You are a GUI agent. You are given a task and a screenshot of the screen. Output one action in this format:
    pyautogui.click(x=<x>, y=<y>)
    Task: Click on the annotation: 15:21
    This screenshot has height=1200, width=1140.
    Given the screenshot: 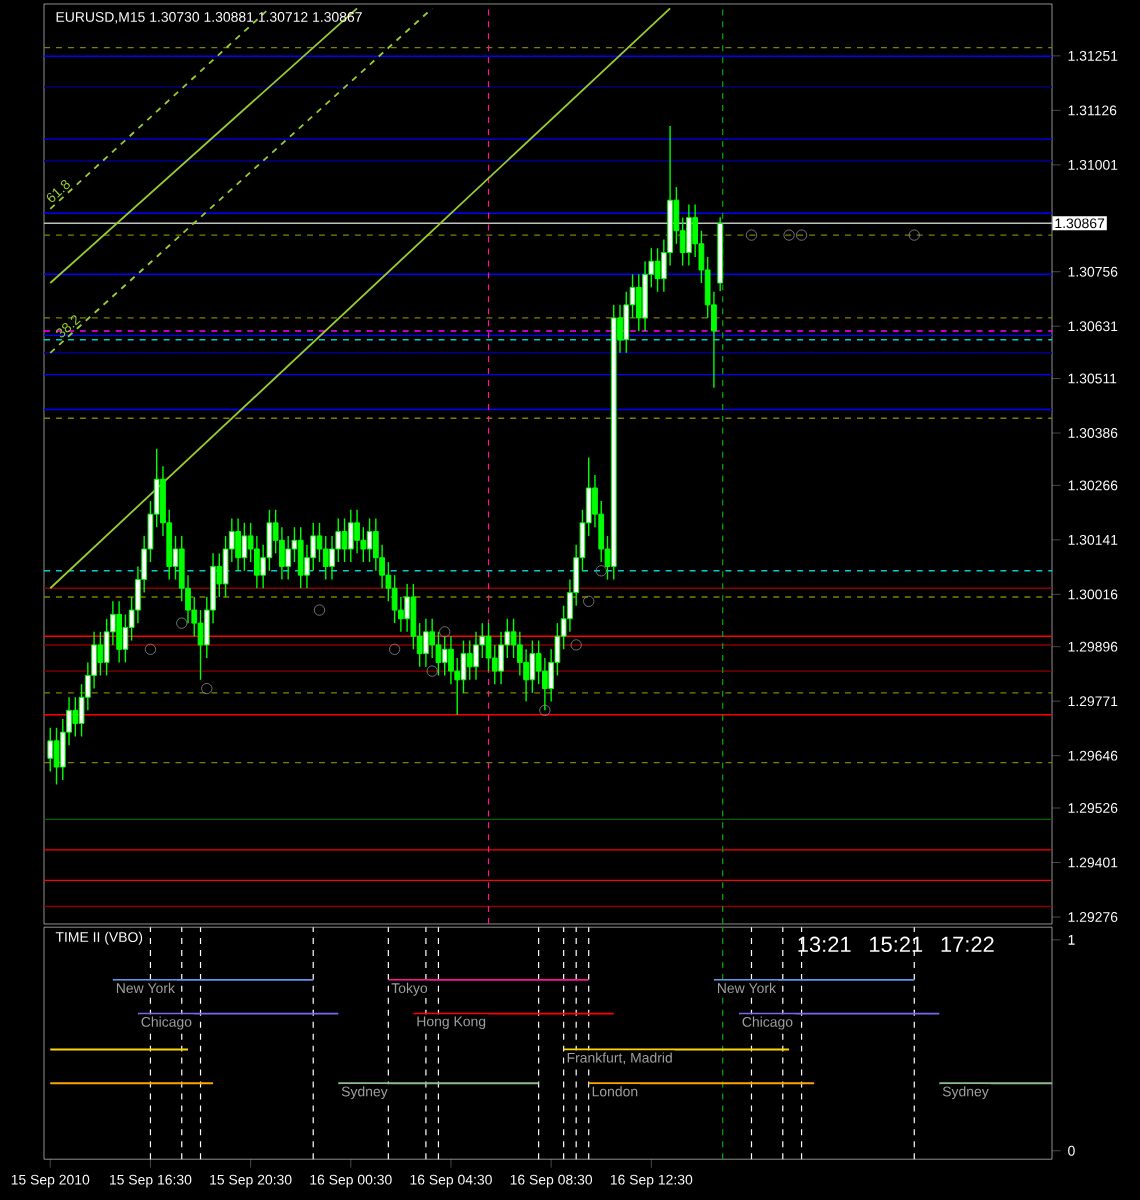 What is the action you would take?
    pyautogui.click(x=896, y=944)
    